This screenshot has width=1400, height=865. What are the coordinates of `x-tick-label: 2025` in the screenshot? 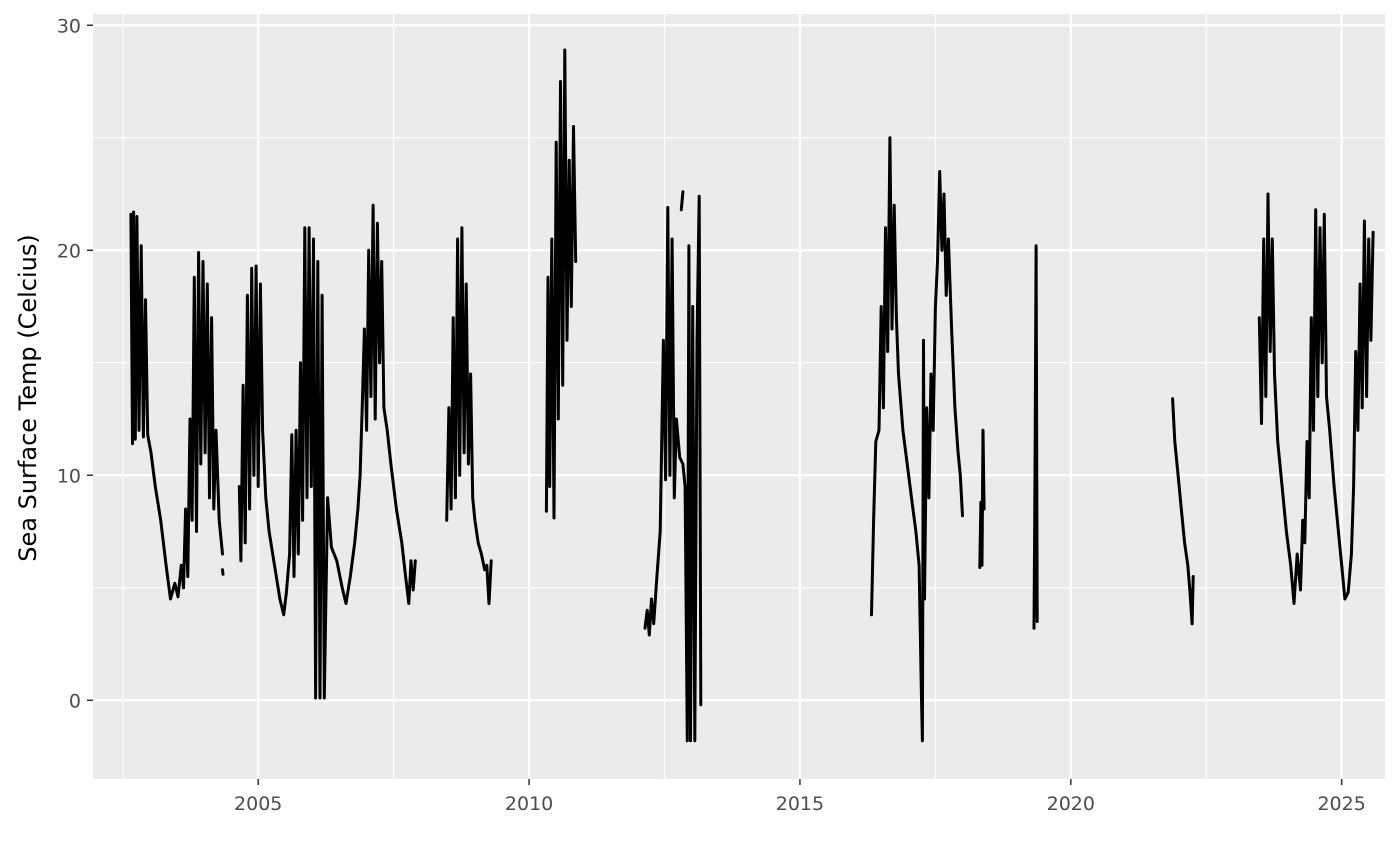 It's located at (1341, 804).